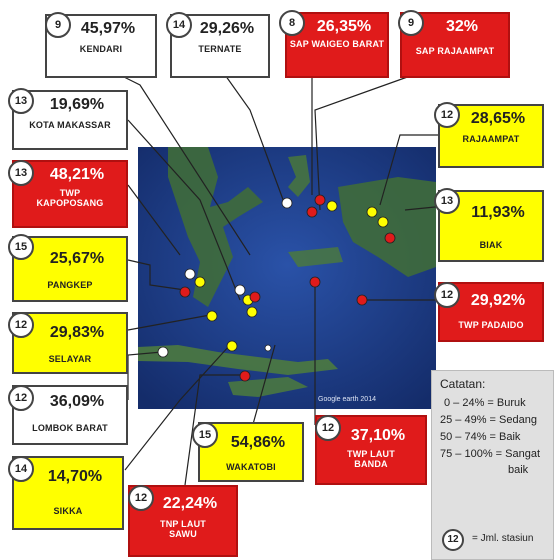 This screenshot has height=560, width=554. What do you see at coordinates (227, 28) in the screenshot?
I see `station-value: 29,26%` at bounding box center [227, 28].